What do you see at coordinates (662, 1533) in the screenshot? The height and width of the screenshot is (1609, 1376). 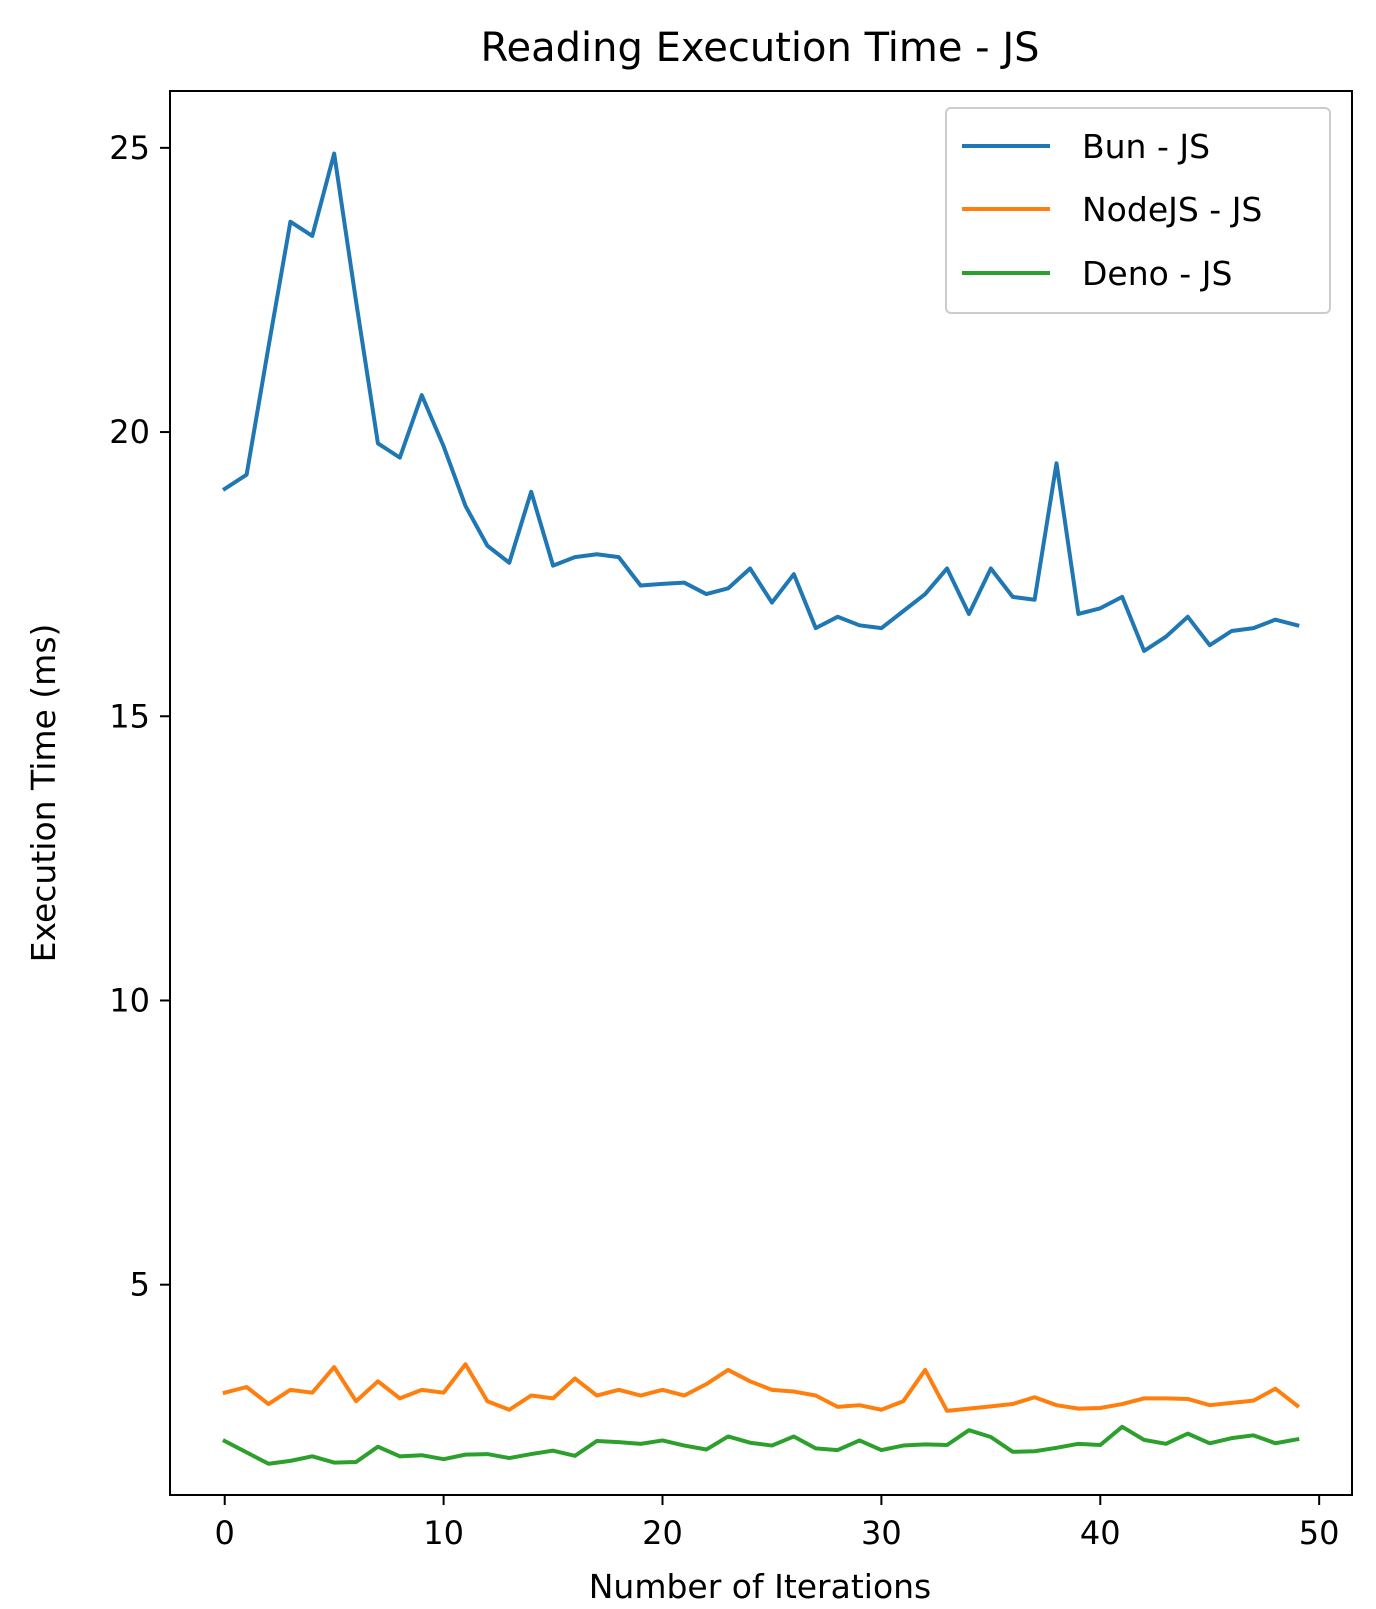 I see `x-tick-label: 20` at bounding box center [662, 1533].